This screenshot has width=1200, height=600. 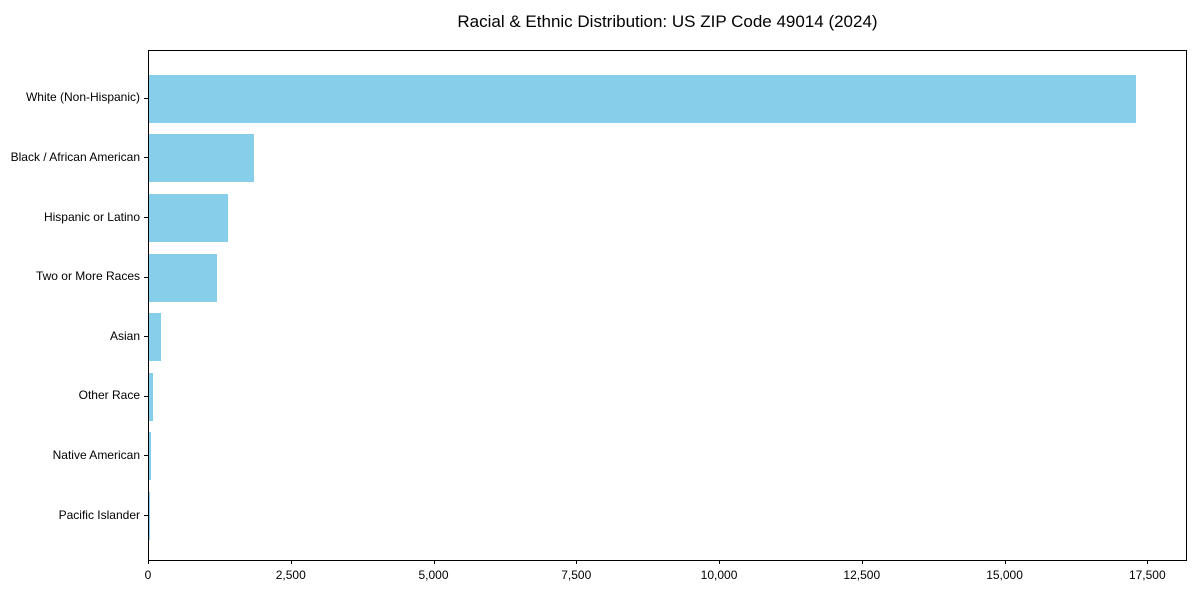 I want to click on x-tick-label-10-000: 10,000, so click(x=719, y=575).